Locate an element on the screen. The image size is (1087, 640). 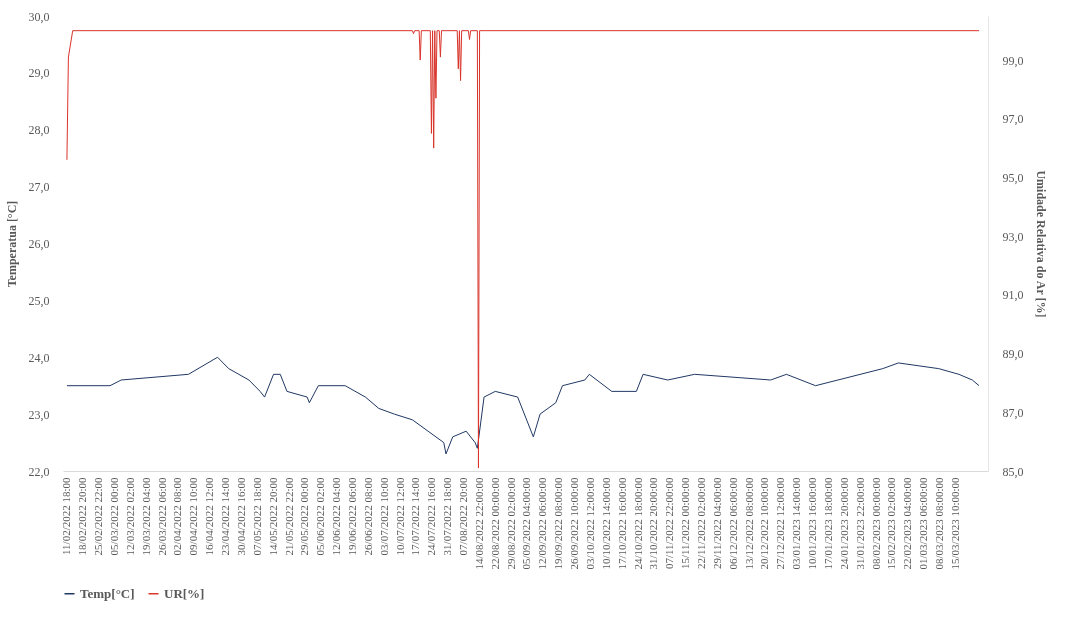
x-tick-label: 15/03/2023 10:00:00 is located at coordinates (954, 523).